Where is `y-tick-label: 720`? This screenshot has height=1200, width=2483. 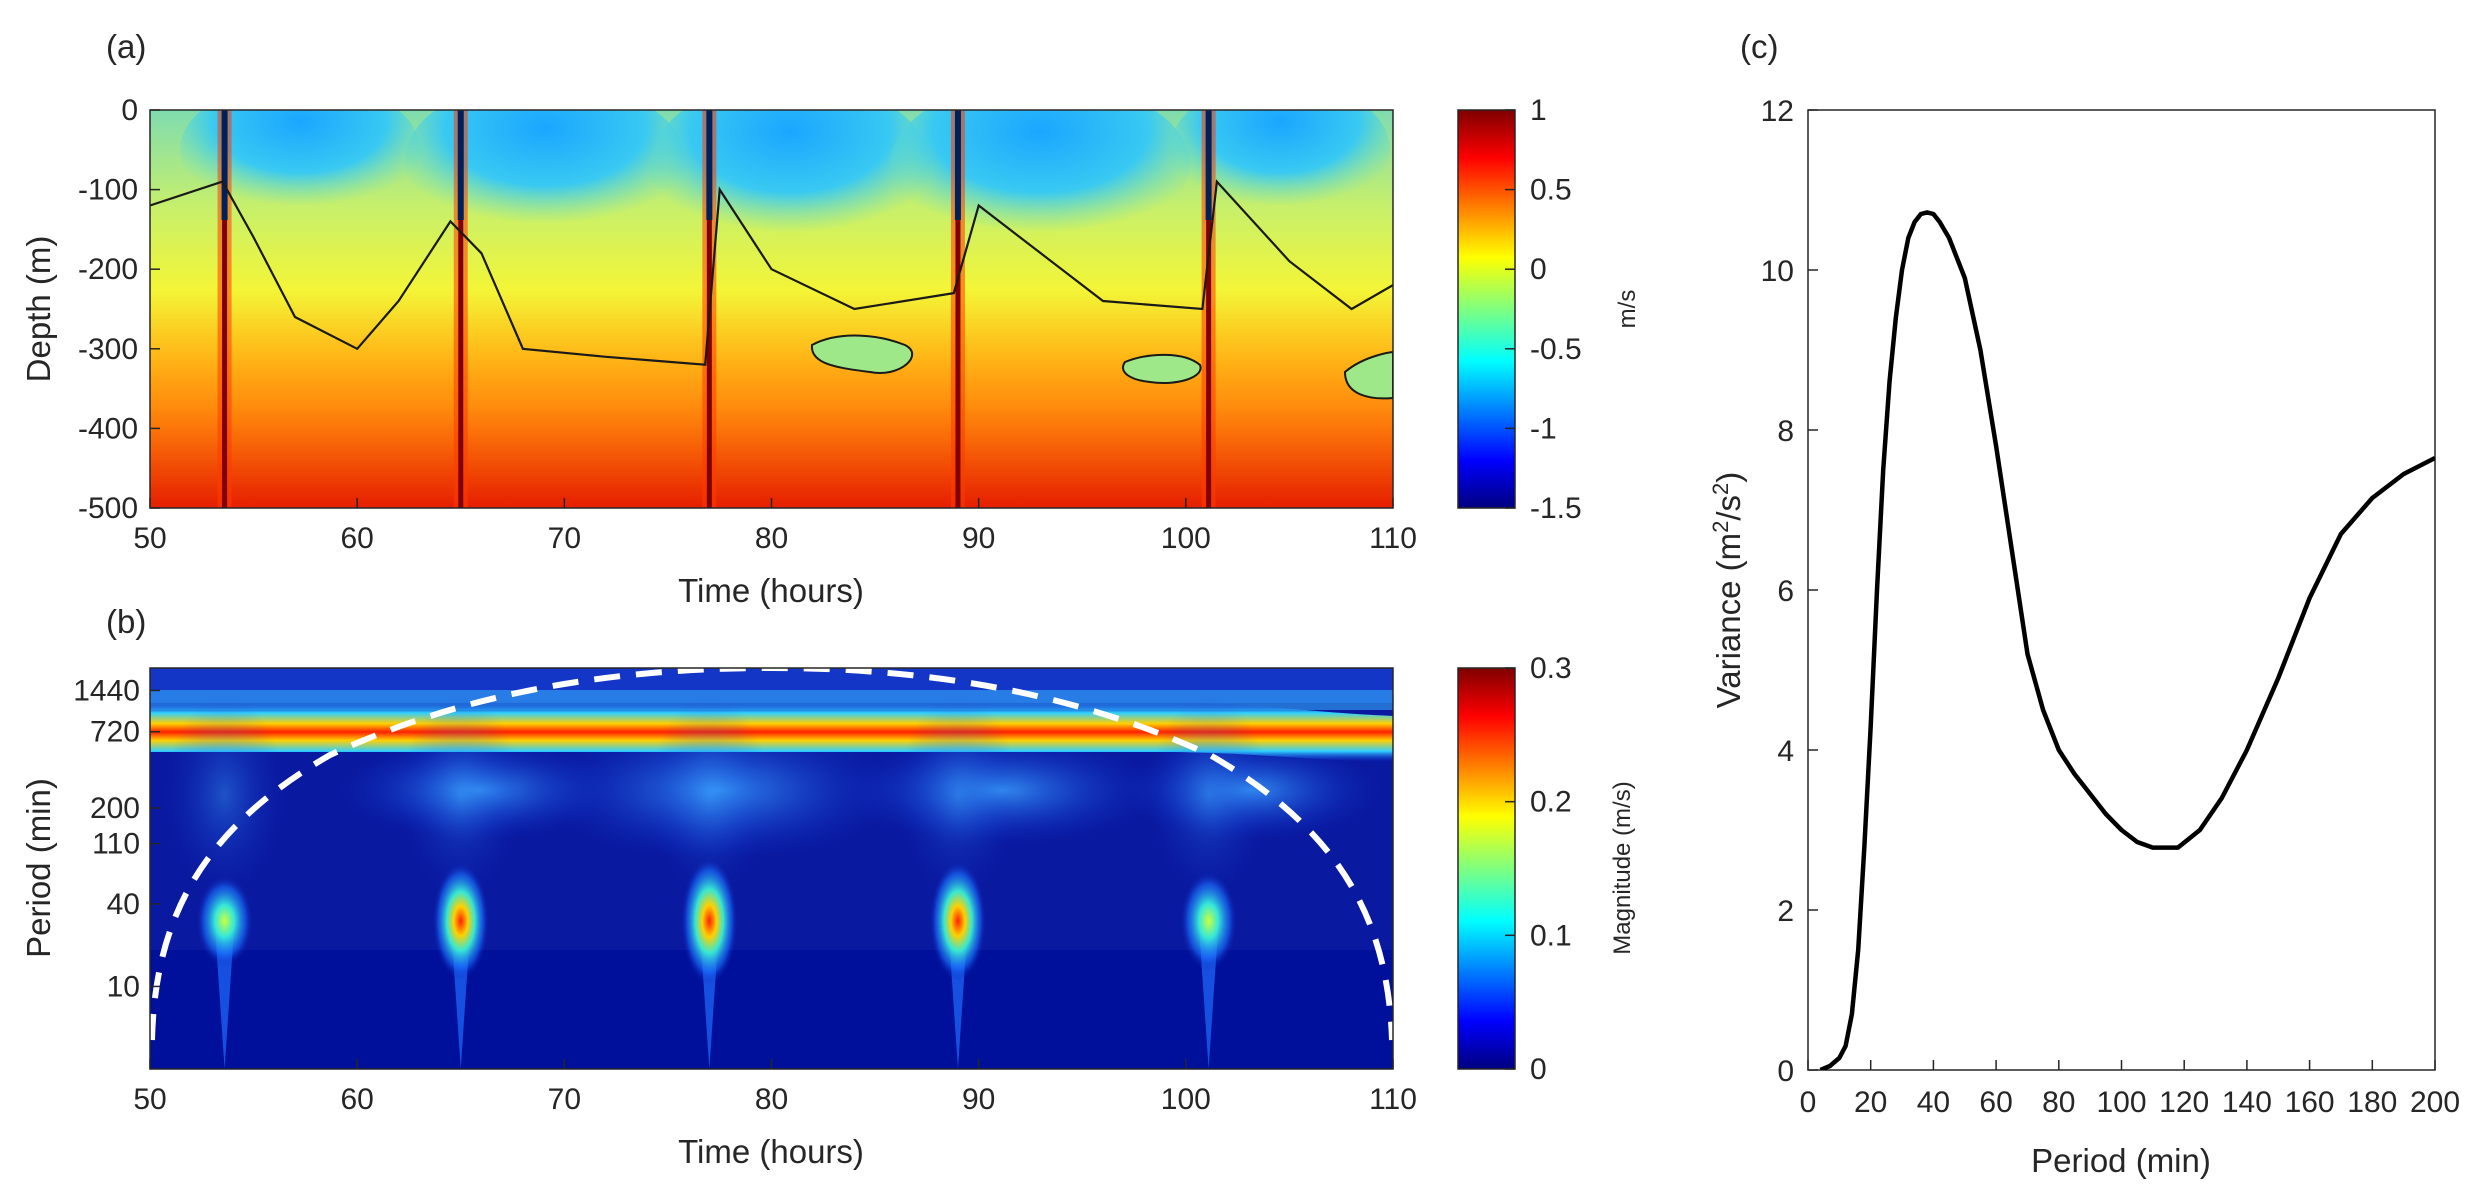
y-tick-label: 720 is located at coordinates (115, 732).